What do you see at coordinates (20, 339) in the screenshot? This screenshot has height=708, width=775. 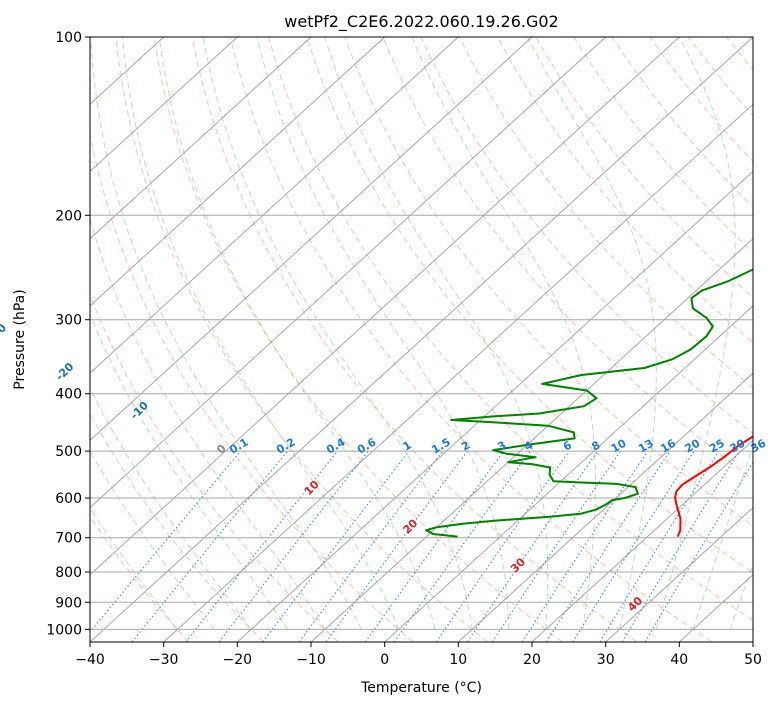 I see `y-axis-label: Pressure (hPa)` at bounding box center [20, 339].